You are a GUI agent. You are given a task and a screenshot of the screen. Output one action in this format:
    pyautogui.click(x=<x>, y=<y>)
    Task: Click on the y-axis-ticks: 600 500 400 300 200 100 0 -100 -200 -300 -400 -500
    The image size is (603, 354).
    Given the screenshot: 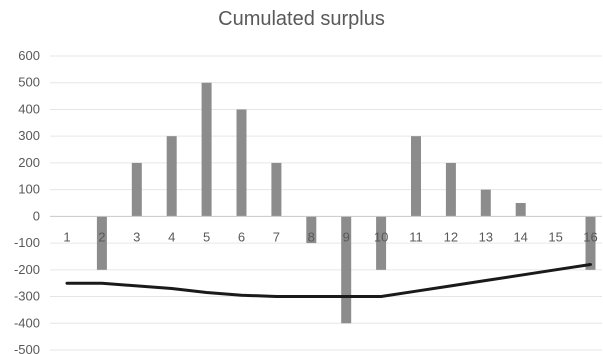 What is the action you would take?
    pyautogui.click(x=27, y=201)
    